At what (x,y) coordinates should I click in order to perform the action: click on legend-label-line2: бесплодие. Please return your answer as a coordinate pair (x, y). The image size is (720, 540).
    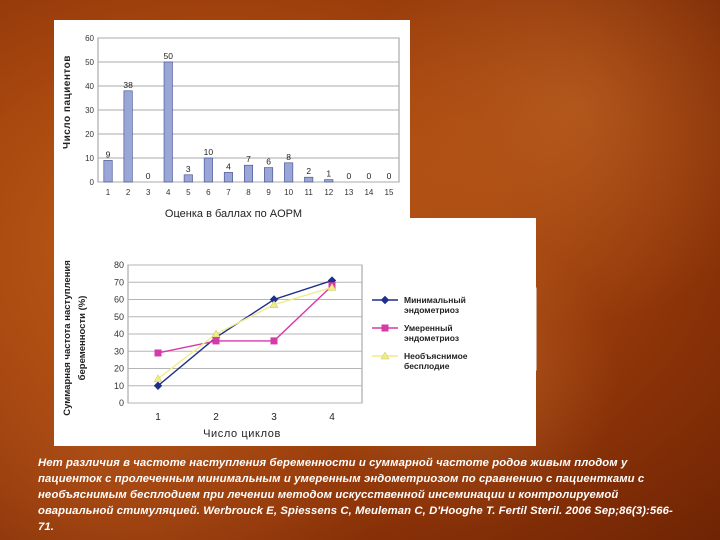
    Looking at the image, I should click on (427, 366).